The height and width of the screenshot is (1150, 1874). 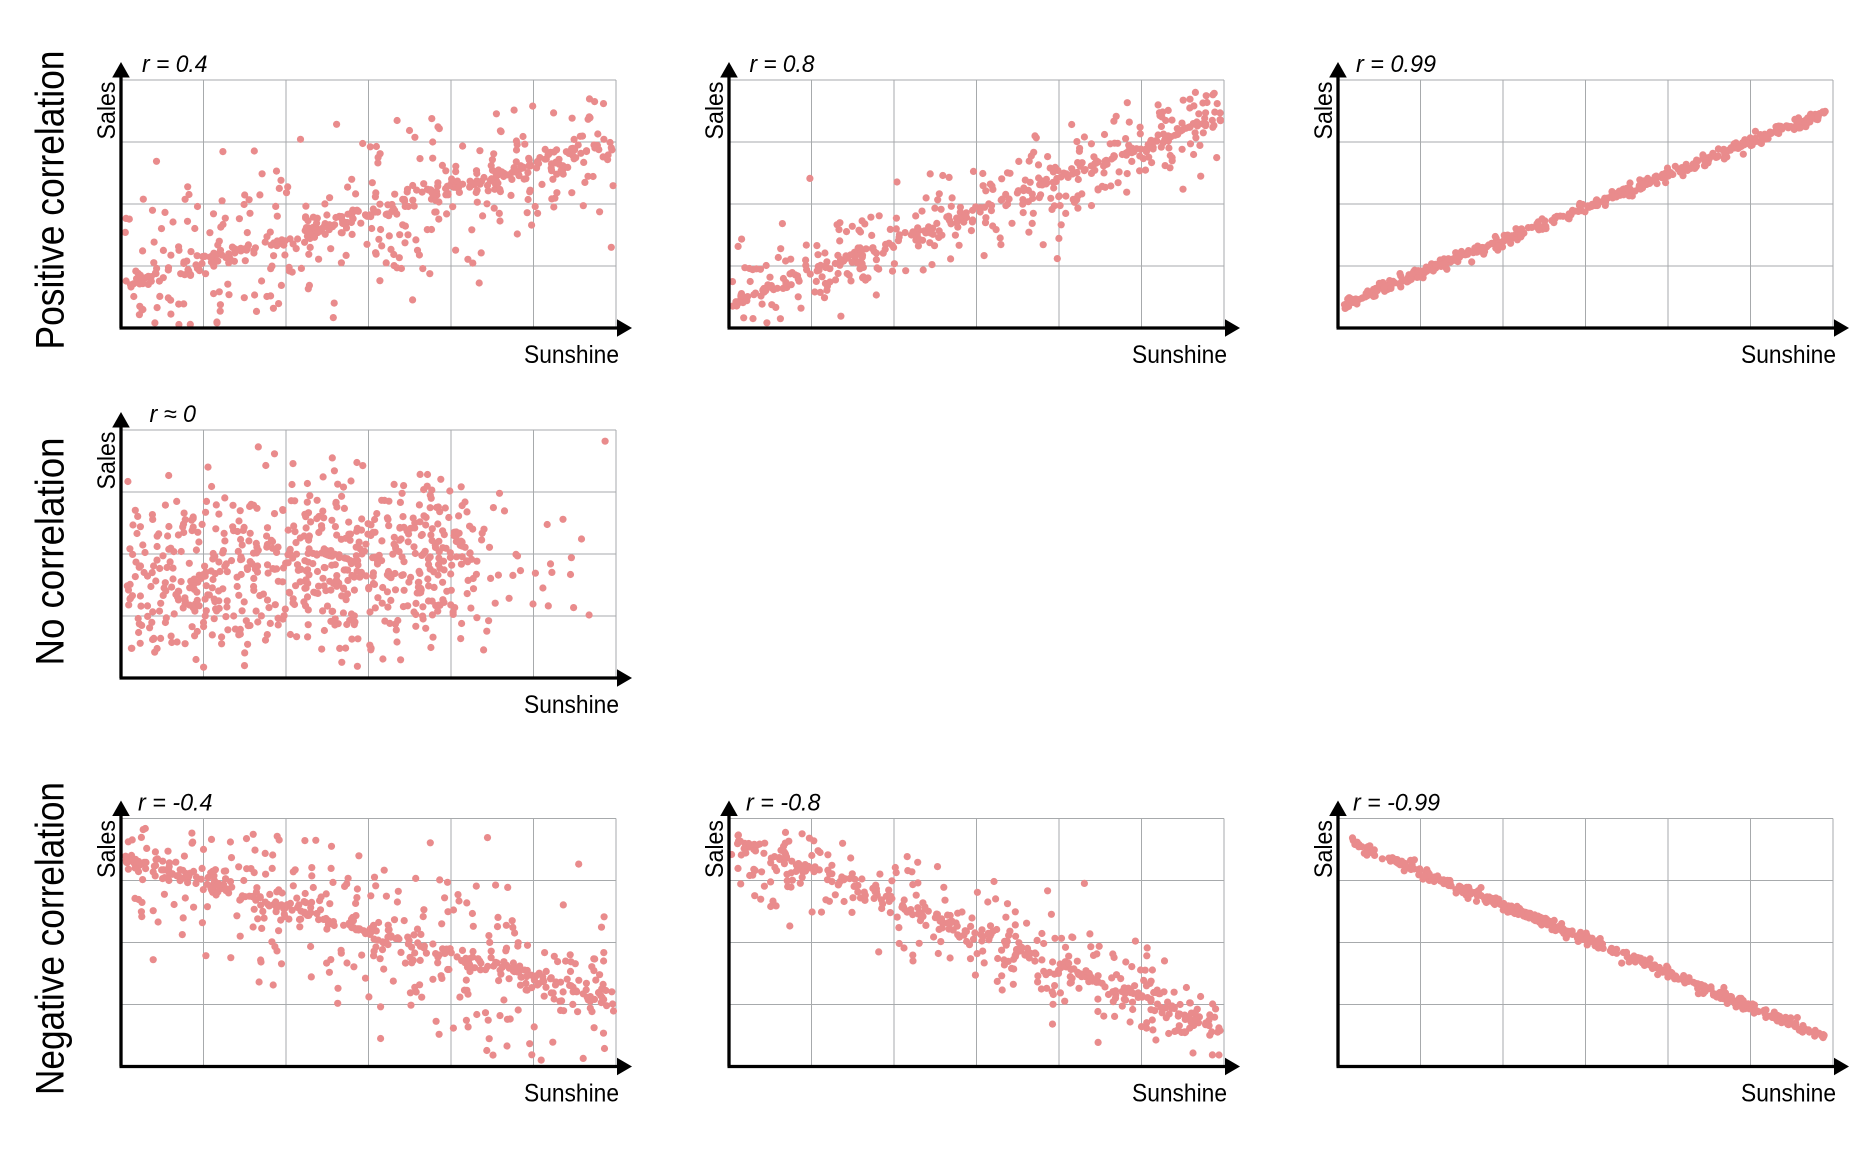 What do you see at coordinates (173, 414) in the screenshot?
I see `svg-text: r ≈ 0` at bounding box center [173, 414].